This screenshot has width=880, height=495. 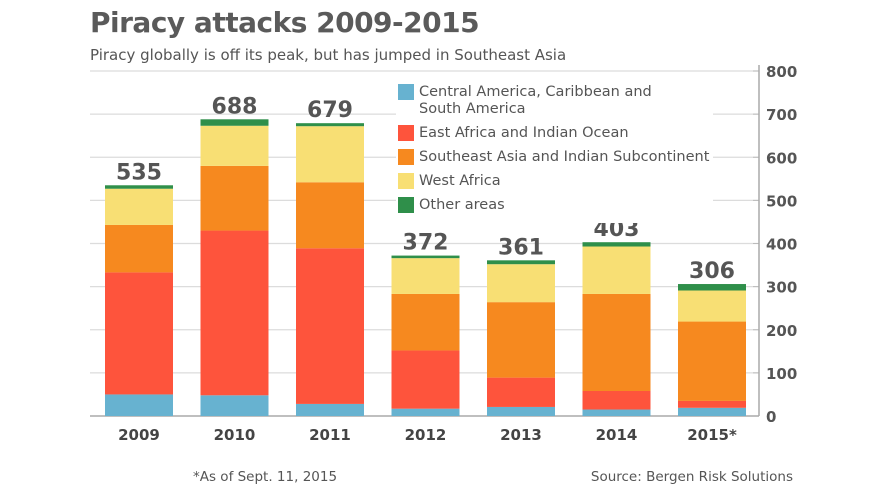 I want to click on legend-label: West Africa, so click(x=460, y=181).